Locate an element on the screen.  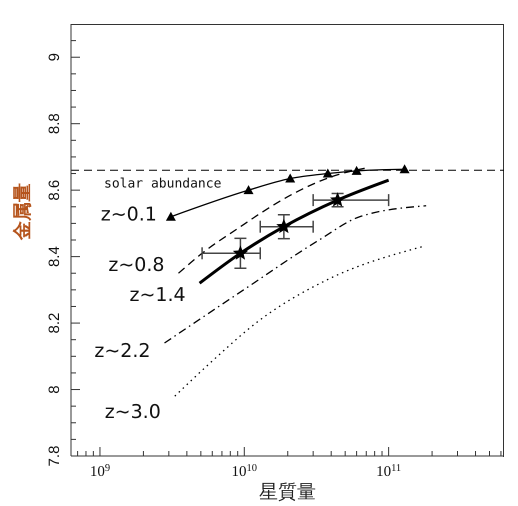
series-label: z~1.4 is located at coordinates (157, 295).